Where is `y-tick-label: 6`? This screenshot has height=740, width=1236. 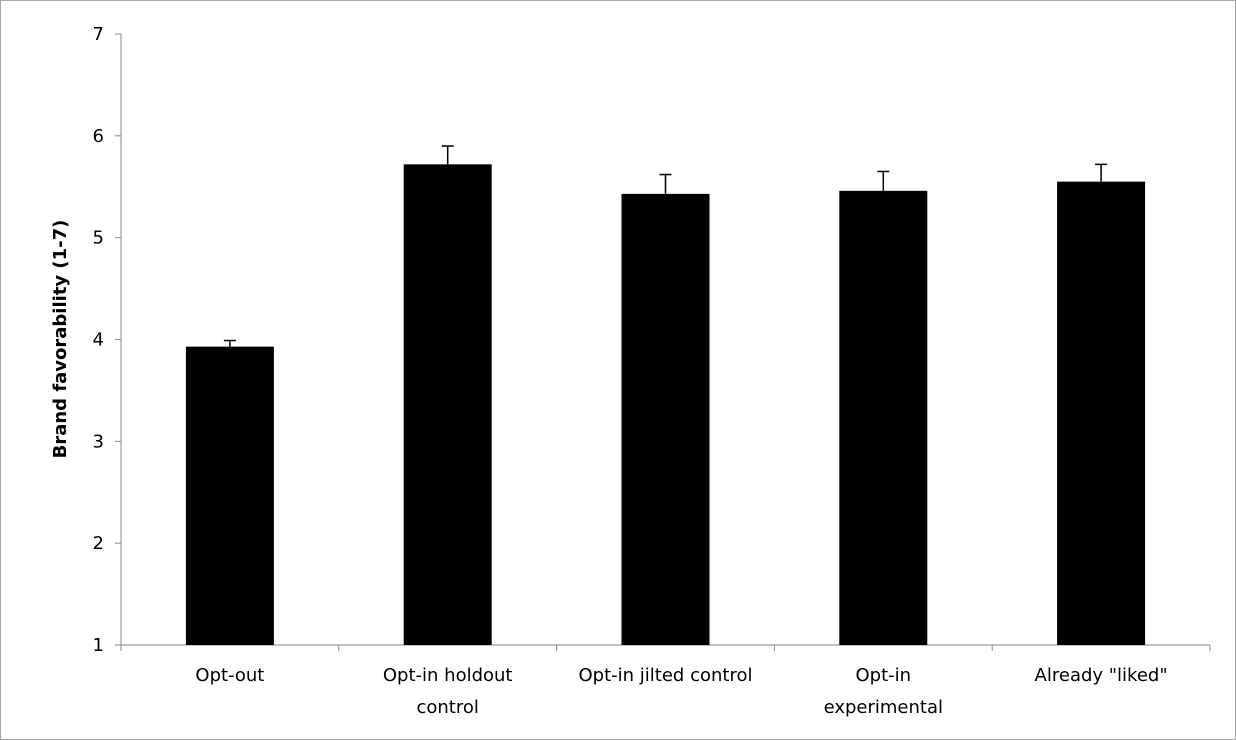
y-tick-label: 6 is located at coordinates (98, 136).